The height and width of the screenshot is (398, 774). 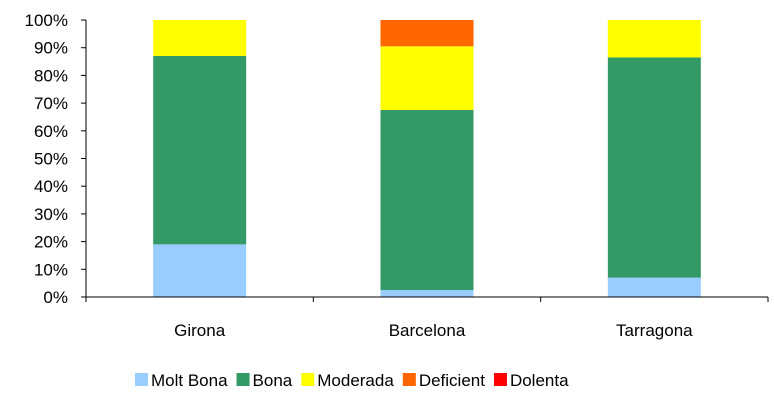 I want to click on x-tick-label: Girona, so click(x=200, y=330).